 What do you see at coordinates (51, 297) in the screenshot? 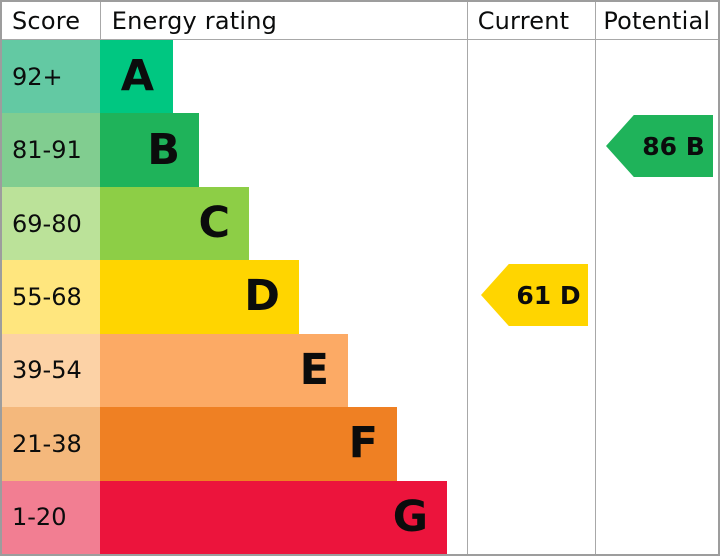
I see `score-range-d: 55-68` at bounding box center [51, 297].